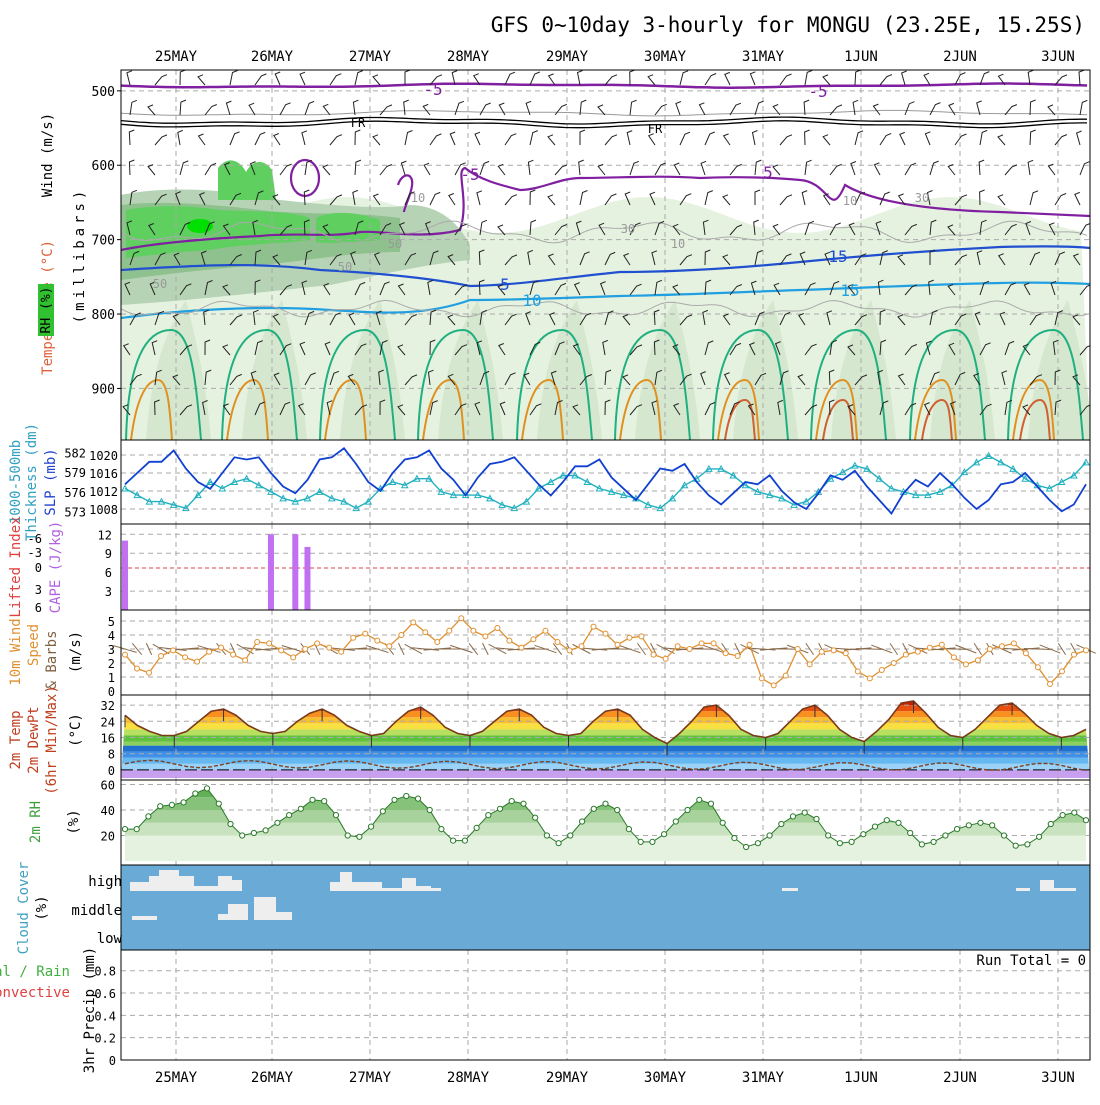  I want to click on day-label-top: 1JUN, so click(861, 57).